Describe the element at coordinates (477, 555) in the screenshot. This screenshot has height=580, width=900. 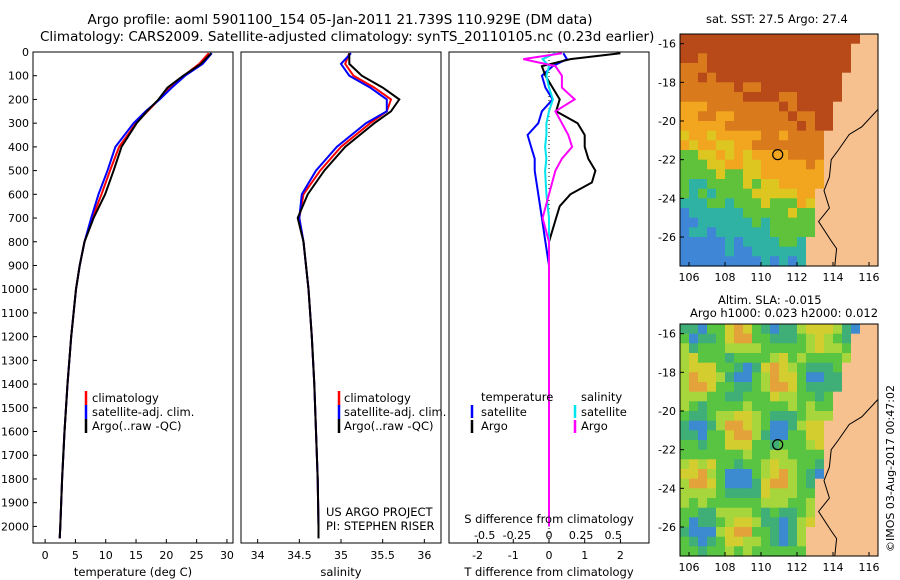
I see `x-tick-label: -2` at that location.